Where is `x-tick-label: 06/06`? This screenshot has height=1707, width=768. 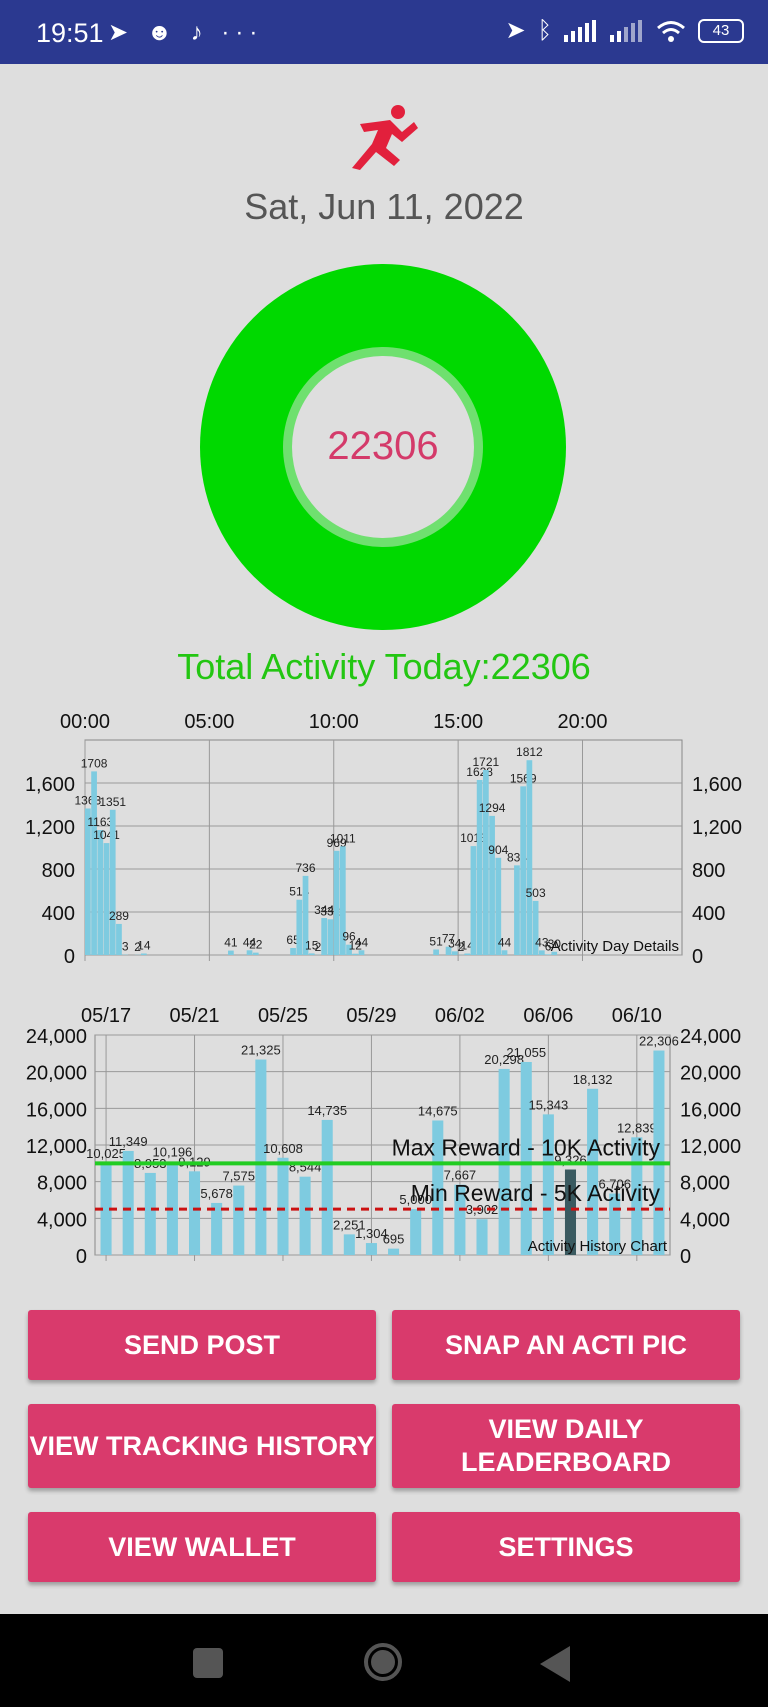
x-tick-label: 06/06 is located at coordinates (548, 1016).